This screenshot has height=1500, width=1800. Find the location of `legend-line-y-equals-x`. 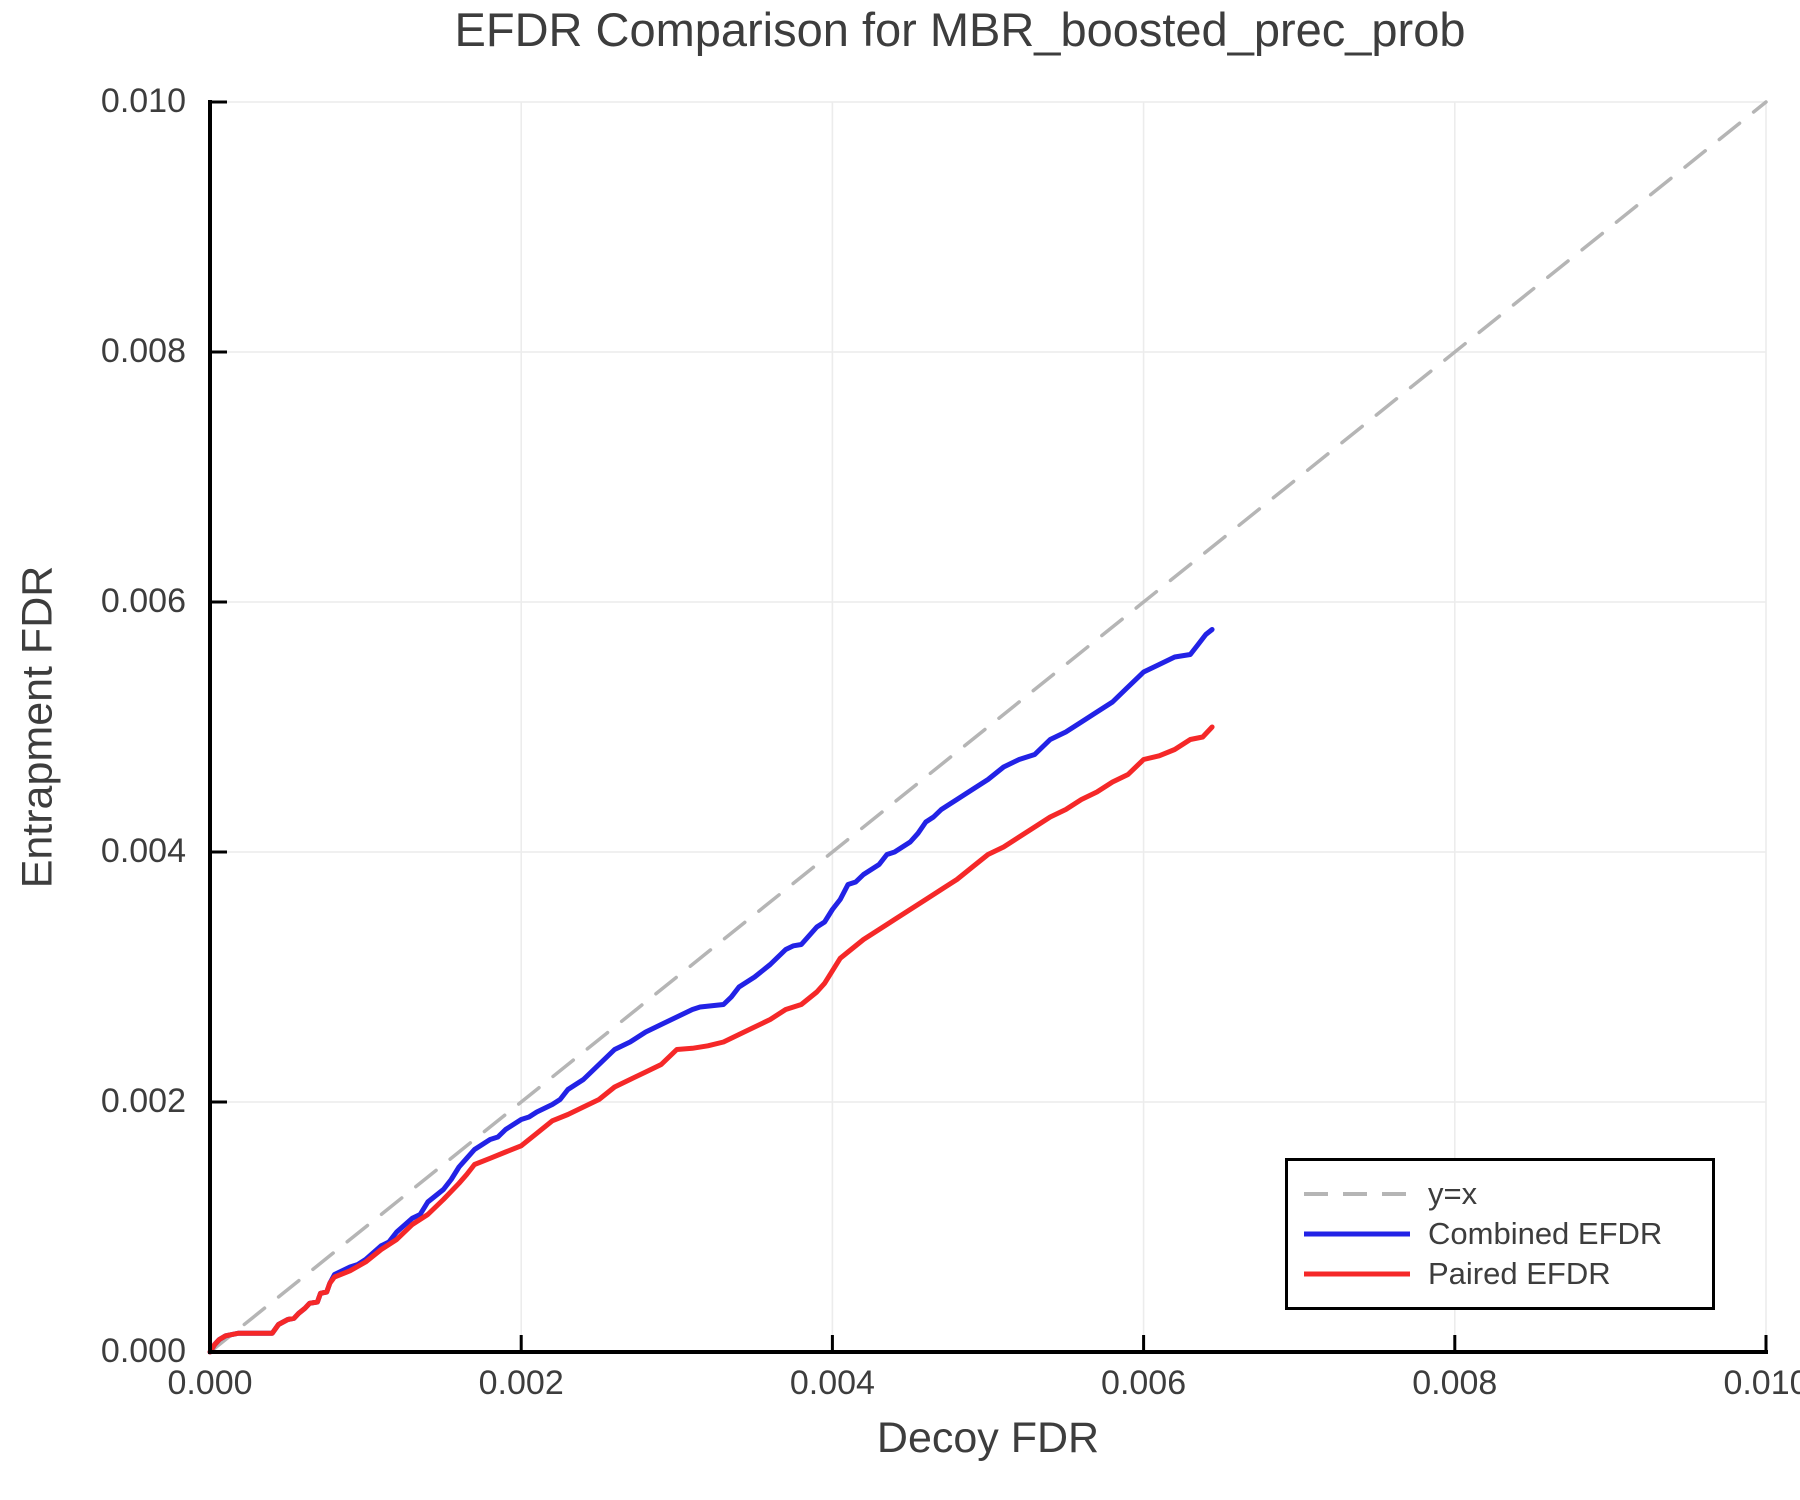

legend-line-y-equals-x is located at coordinates (1357, 1194).